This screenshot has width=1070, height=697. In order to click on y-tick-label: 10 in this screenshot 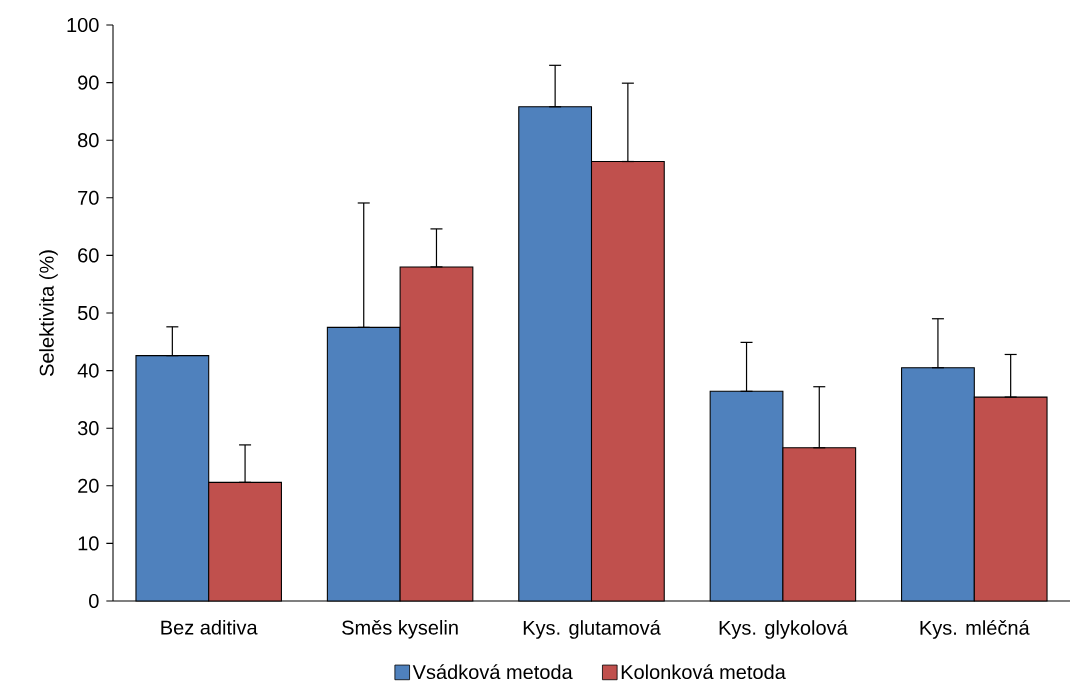, I will do `click(88, 543)`.